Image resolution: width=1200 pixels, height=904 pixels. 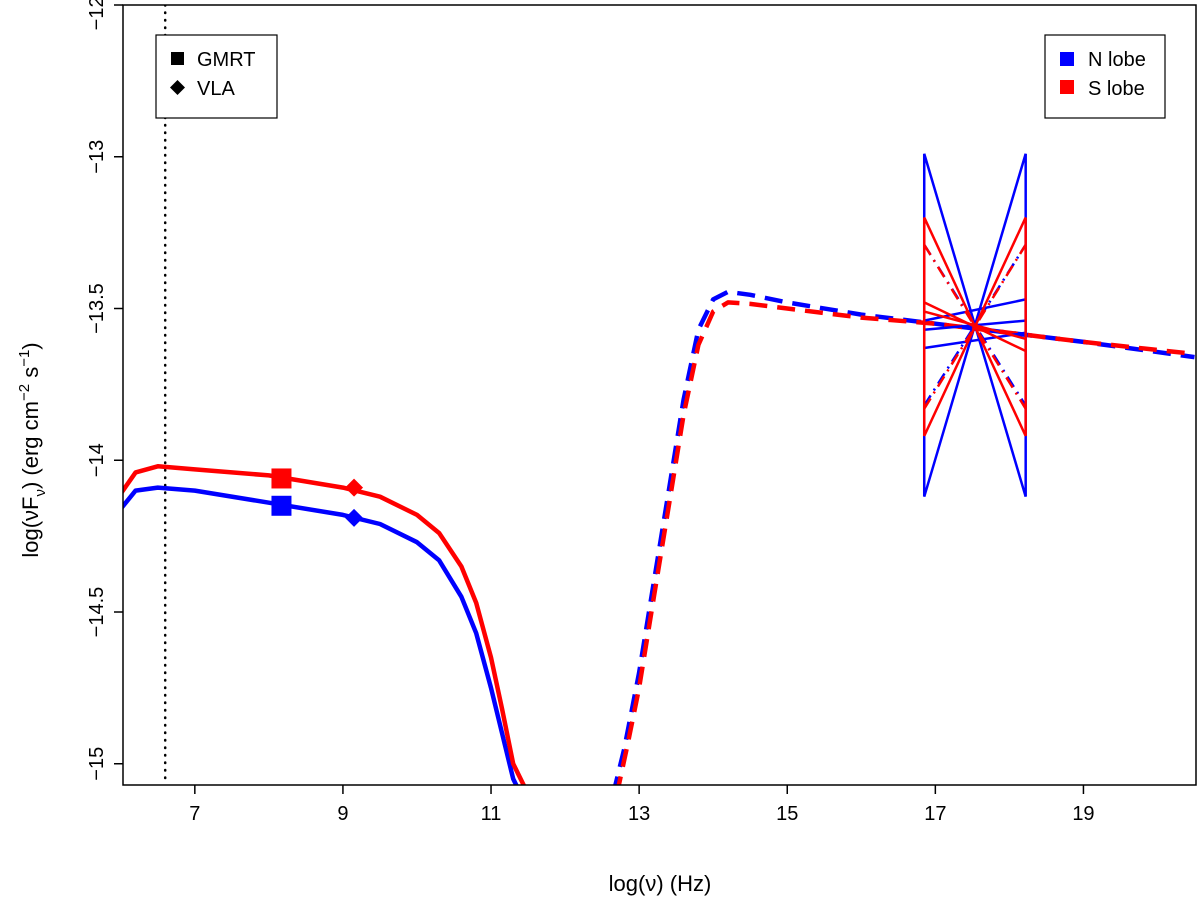 I want to click on y-label-sub: ν, so click(x=40, y=493).